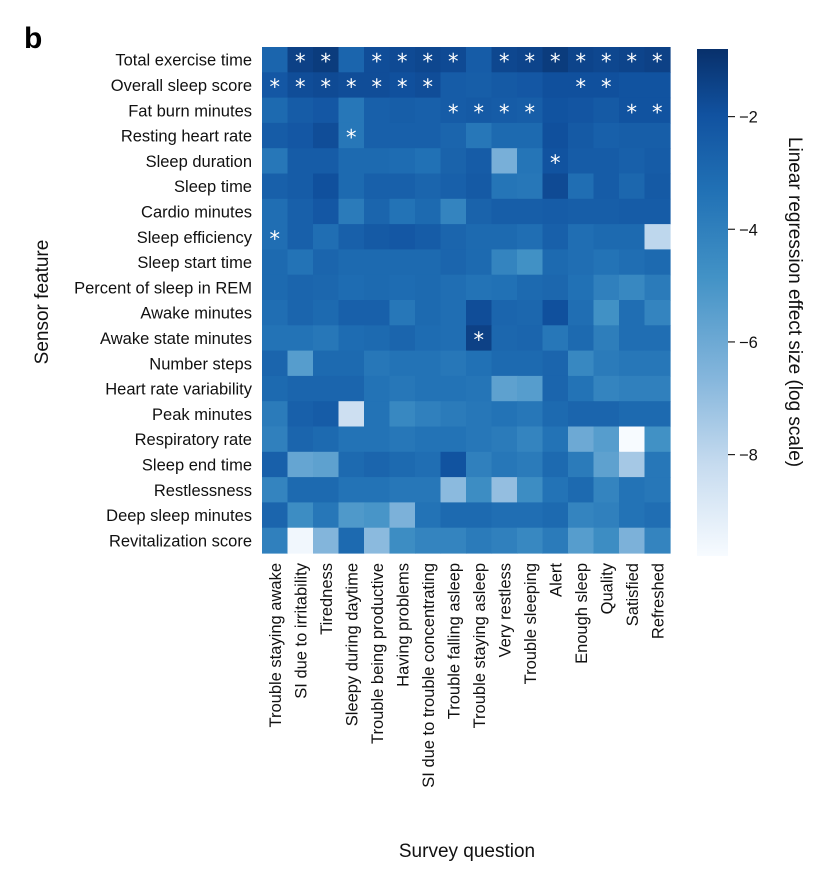 The width and height of the screenshot is (835, 883). What do you see at coordinates (163, 288) in the screenshot?
I see `row-label: Percent of sleep in REM` at bounding box center [163, 288].